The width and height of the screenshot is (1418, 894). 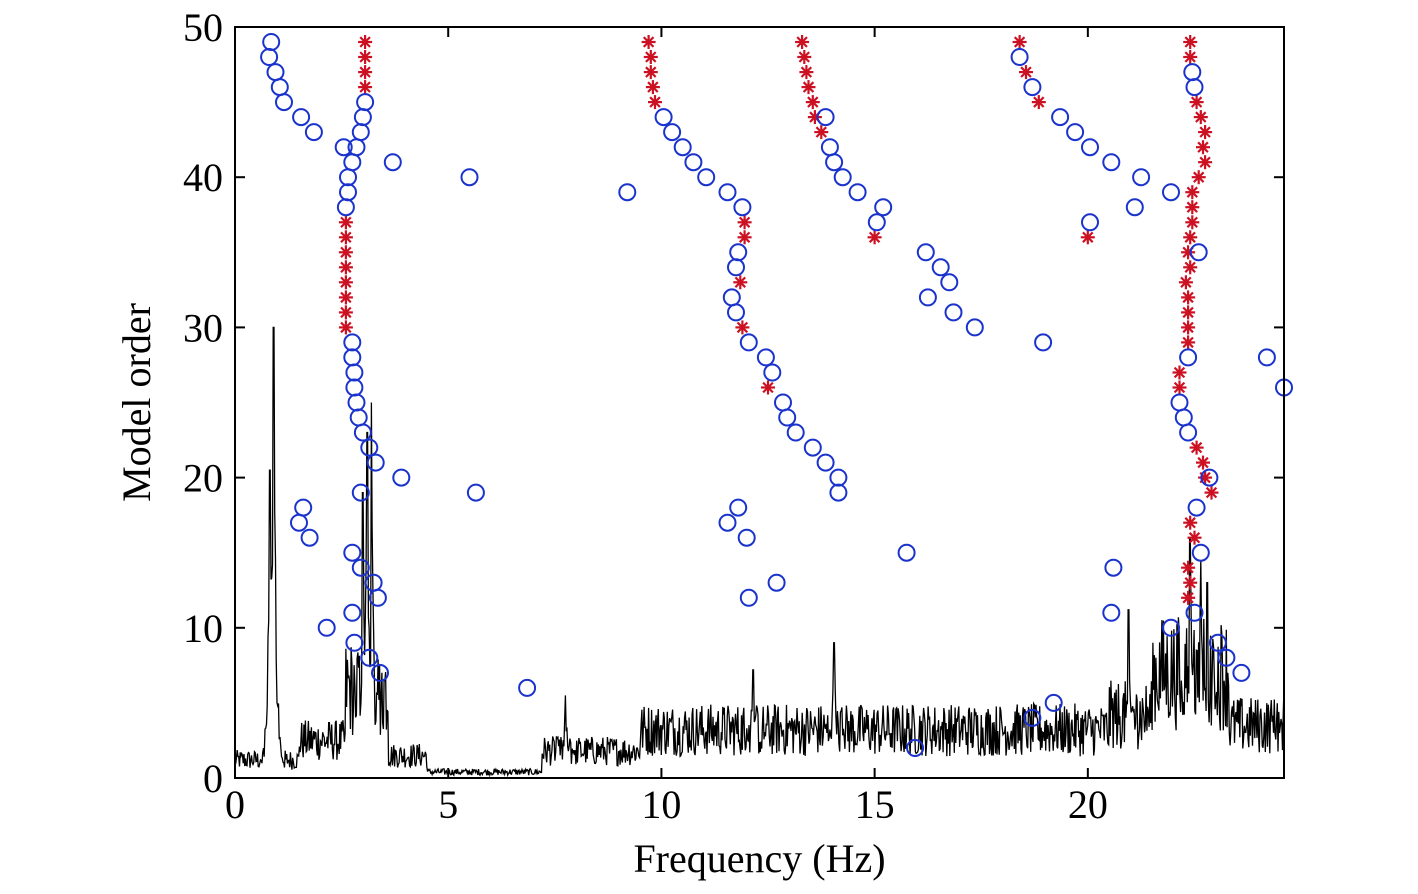 I want to click on x-tick-label: 10, so click(x=661, y=804).